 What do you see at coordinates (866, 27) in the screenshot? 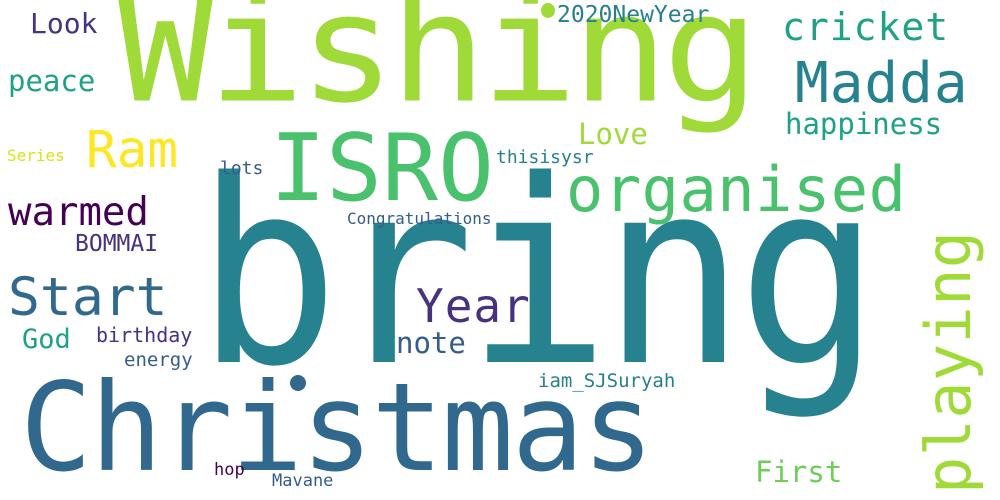
I see `word-cricket: cricket` at bounding box center [866, 27].